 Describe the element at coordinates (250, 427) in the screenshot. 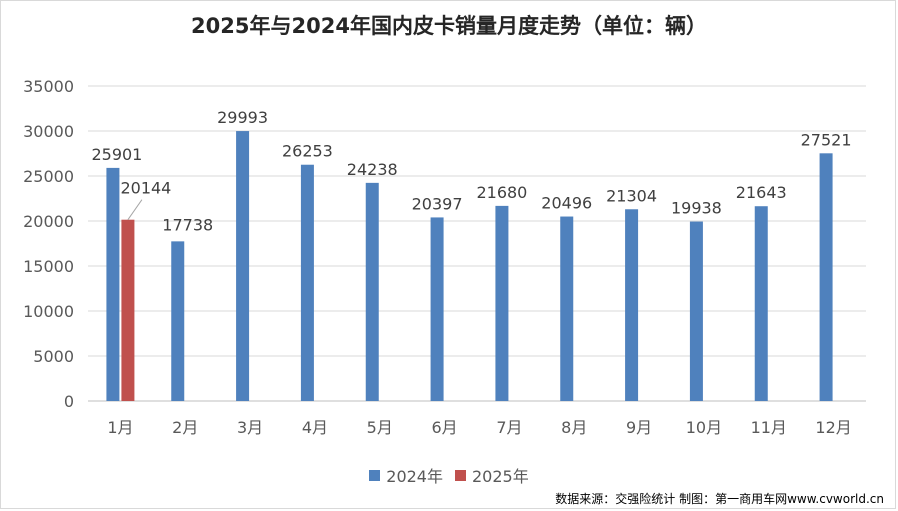

I see `x-tick-label: 3月` at that location.